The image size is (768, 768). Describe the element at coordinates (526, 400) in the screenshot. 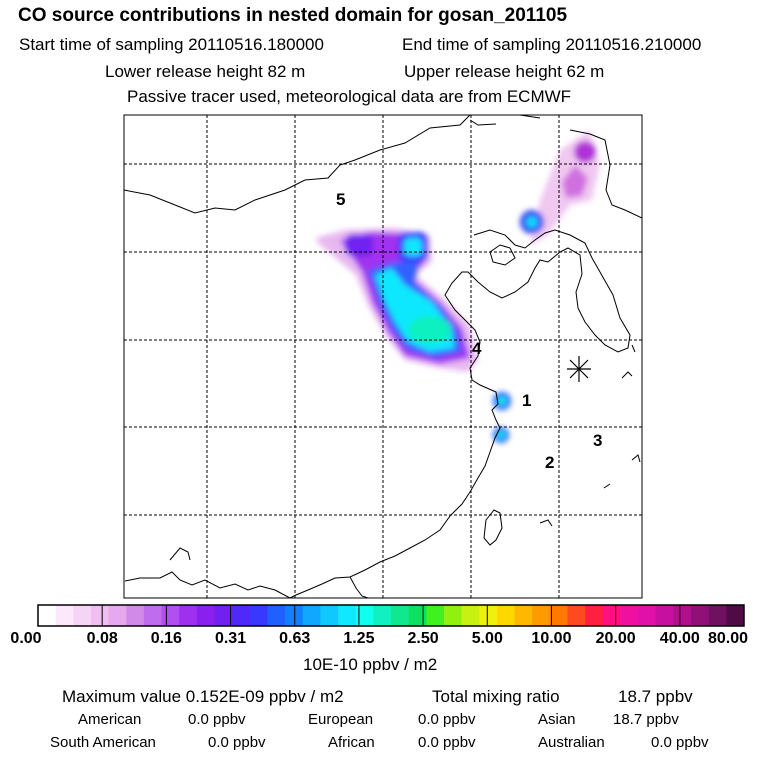

I see `map-label-1: 1` at that location.